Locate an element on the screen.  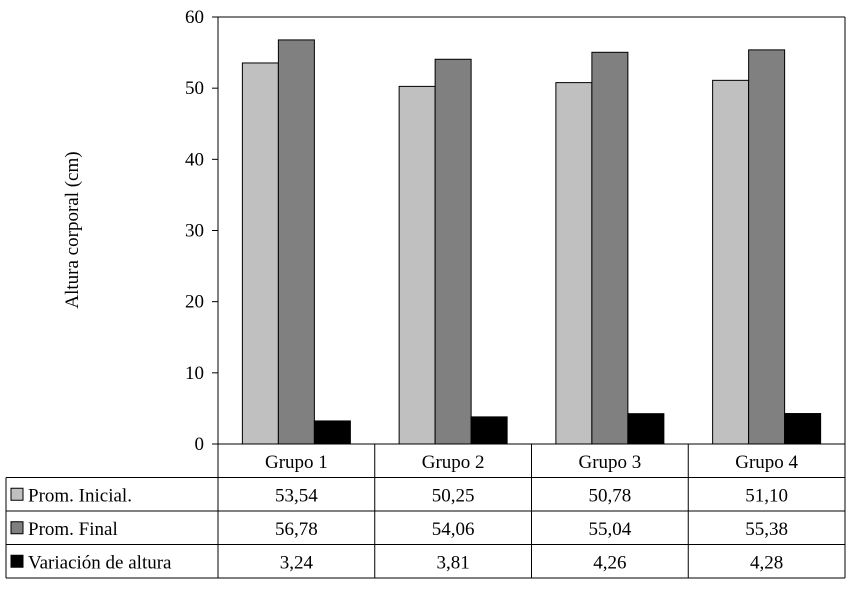
y-tick-label: 0 is located at coordinates (200, 444).